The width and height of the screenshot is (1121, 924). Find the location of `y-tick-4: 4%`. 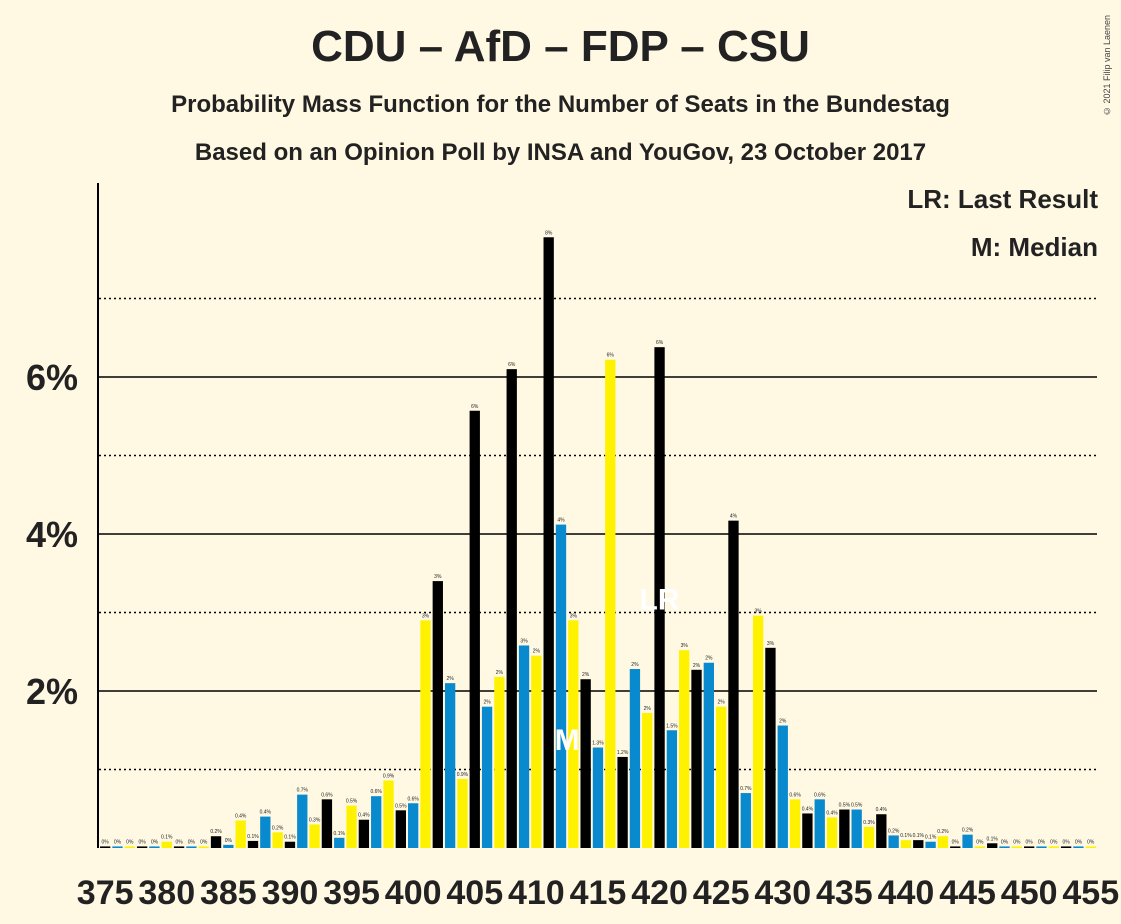

y-tick-4: 4% is located at coordinates (52, 534).